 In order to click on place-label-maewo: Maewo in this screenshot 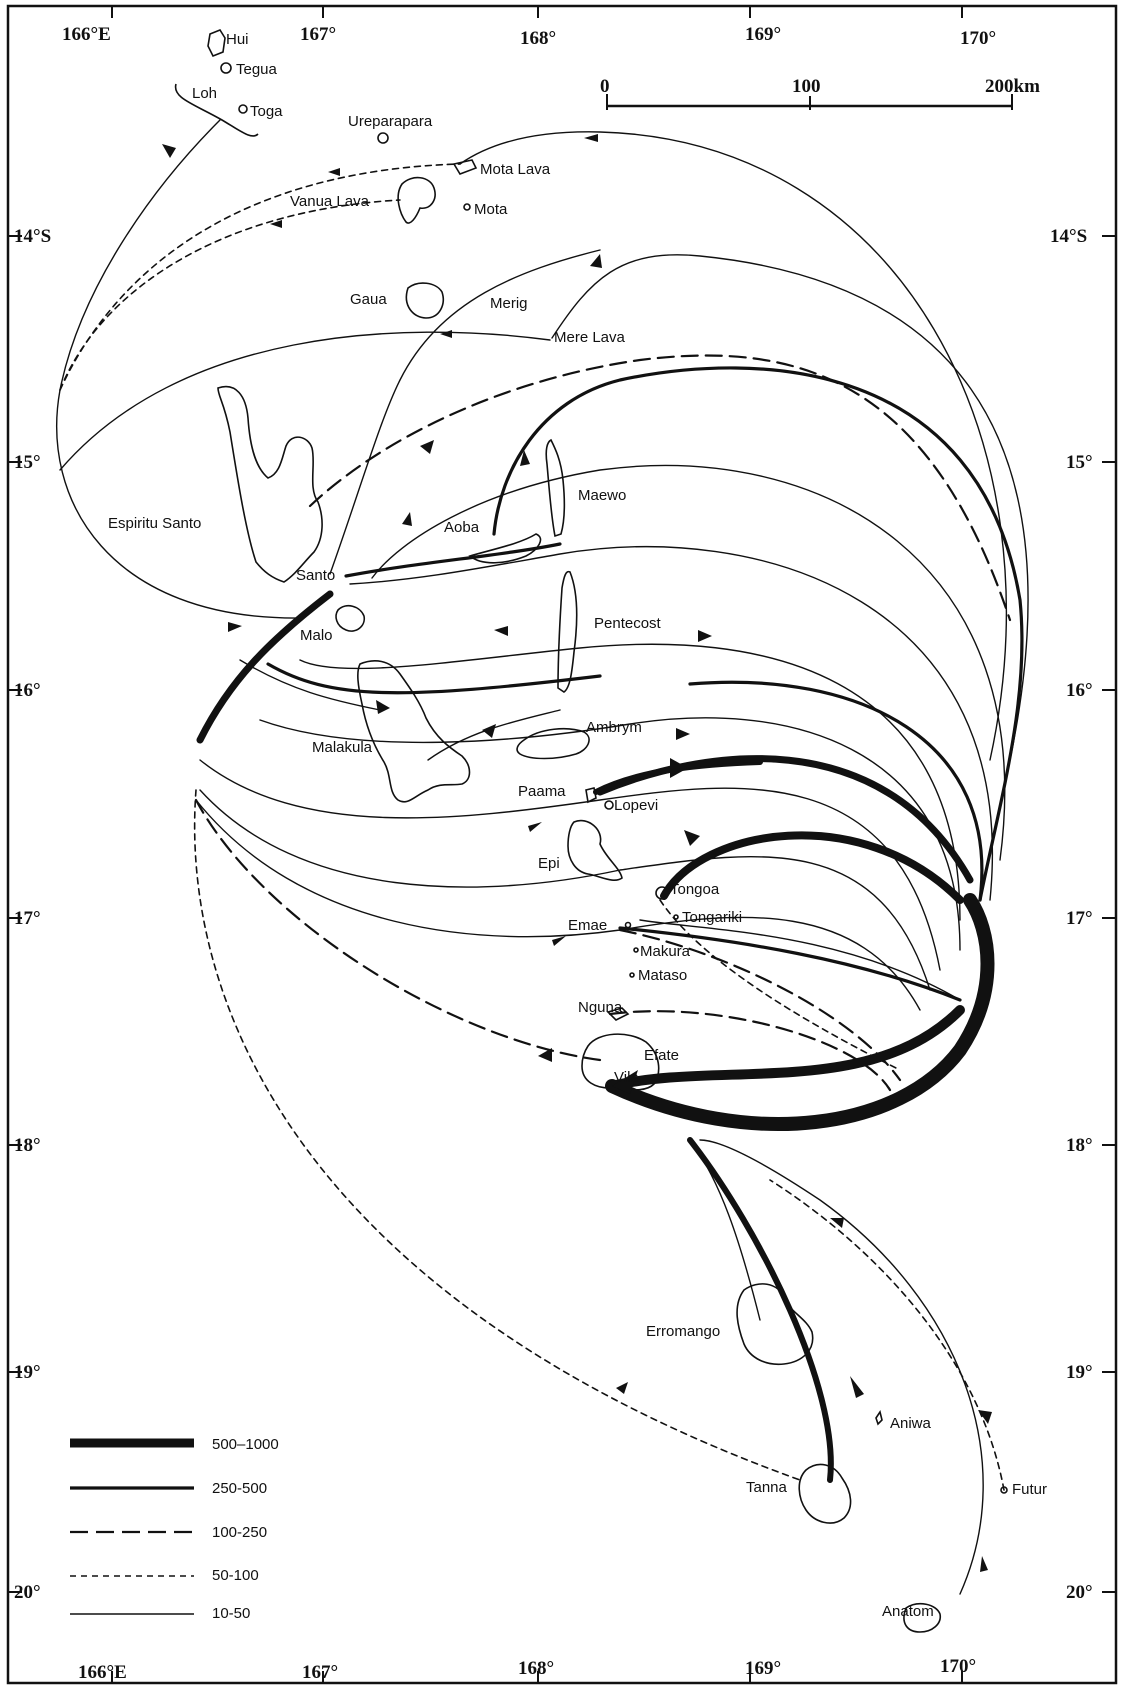, I will do `click(602, 495)`.